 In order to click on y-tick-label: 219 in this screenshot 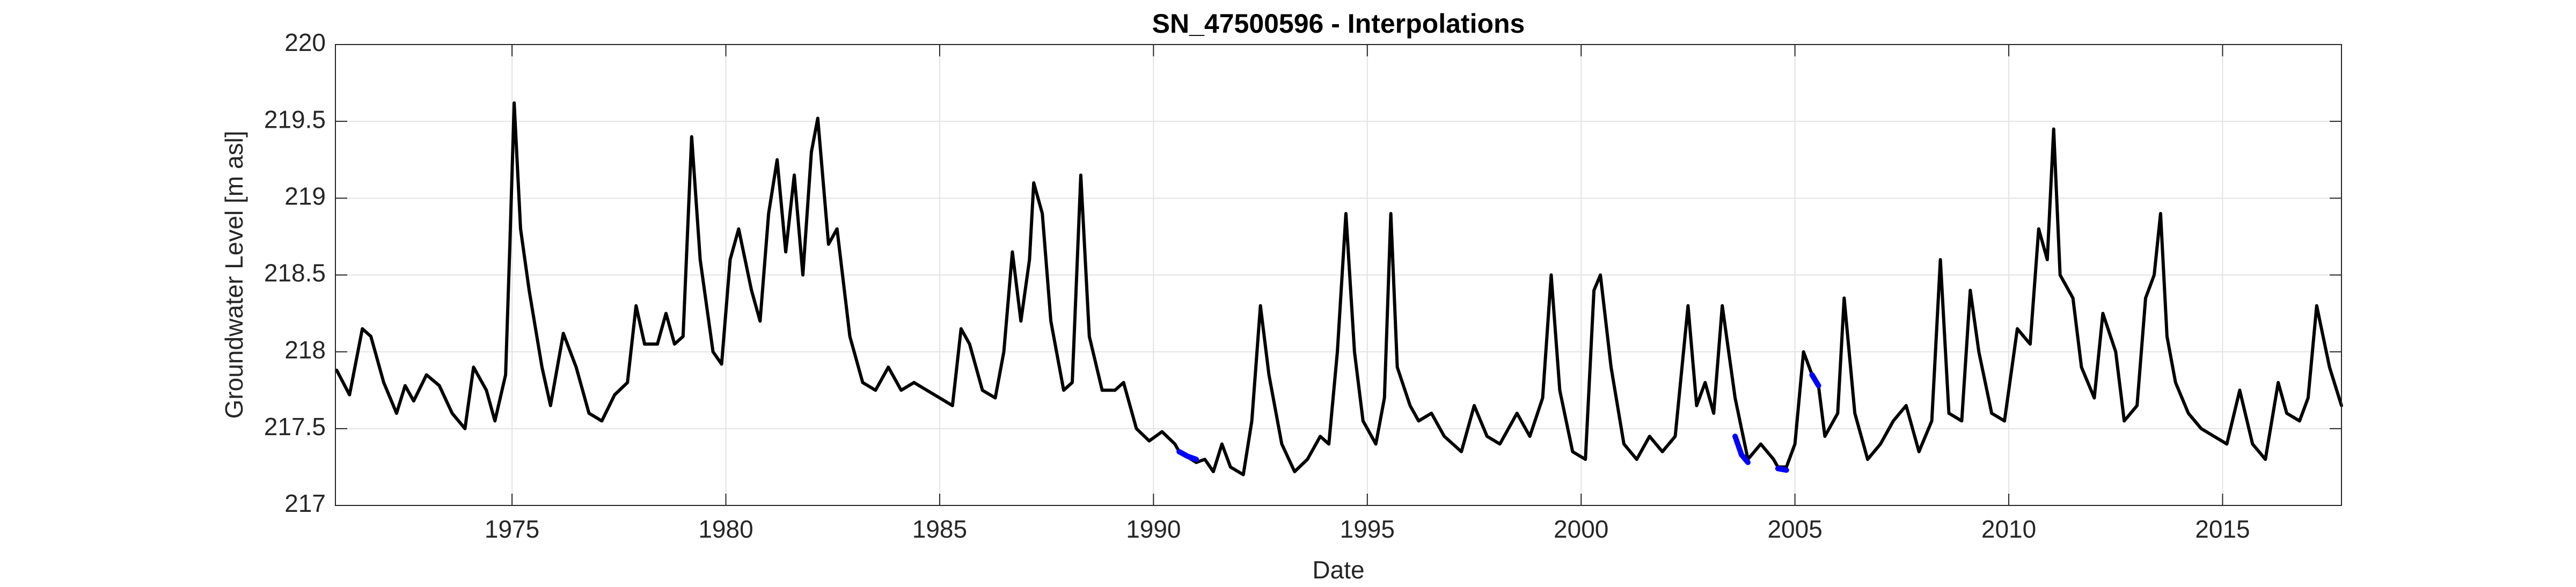, I will do `click(305, 196)`.